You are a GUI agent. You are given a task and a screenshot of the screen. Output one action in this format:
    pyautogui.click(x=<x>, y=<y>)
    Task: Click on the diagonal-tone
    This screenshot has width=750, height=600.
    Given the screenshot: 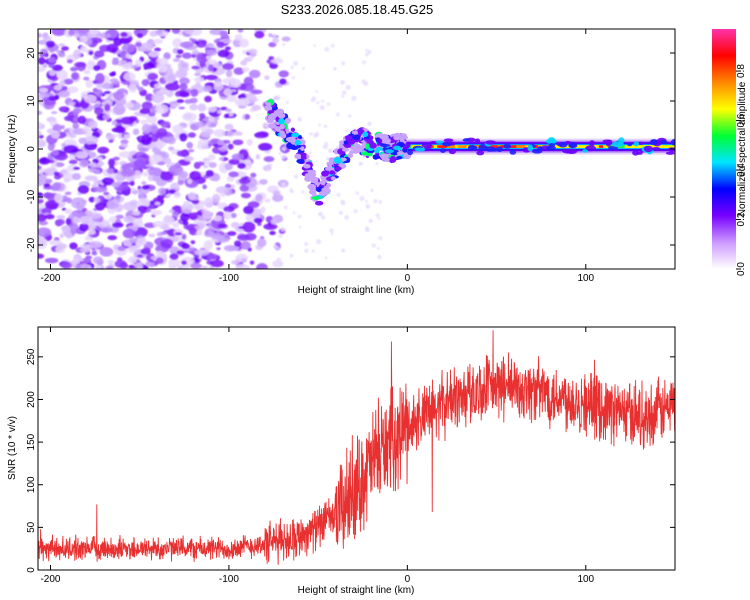 What is the action you would take?
    pyautogui.click(x=338, y=152)
    